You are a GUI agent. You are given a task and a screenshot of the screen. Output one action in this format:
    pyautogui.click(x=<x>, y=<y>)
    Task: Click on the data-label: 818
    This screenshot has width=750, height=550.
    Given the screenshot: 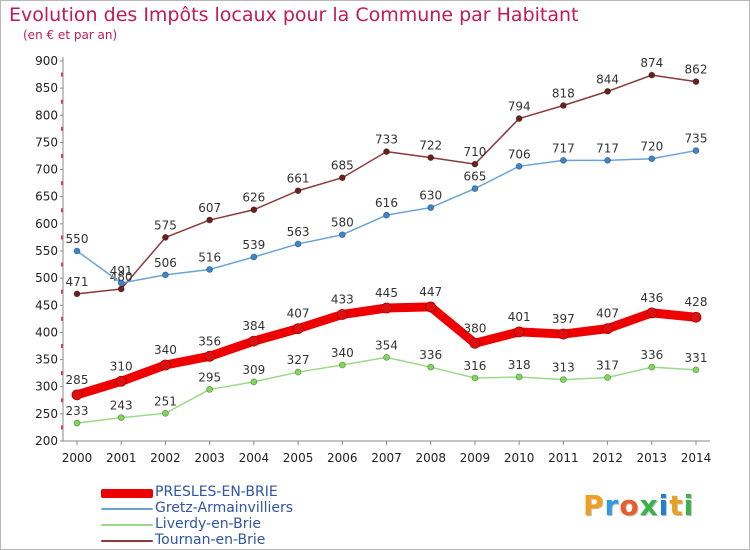 What is the action you would take?
    pyautogui.click(x=563, y=94)
    